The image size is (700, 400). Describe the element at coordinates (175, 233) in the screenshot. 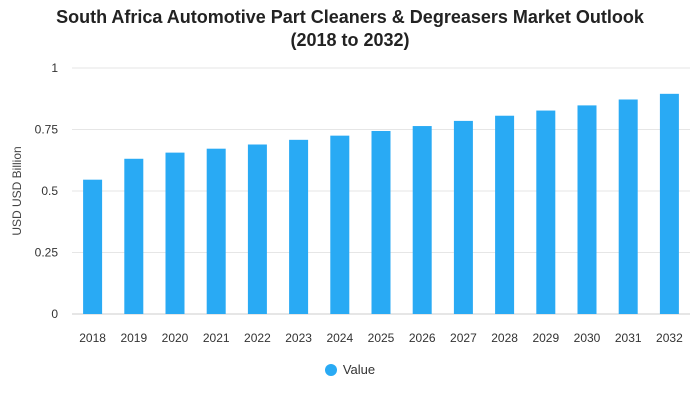

I see `bar-2020` at that location.